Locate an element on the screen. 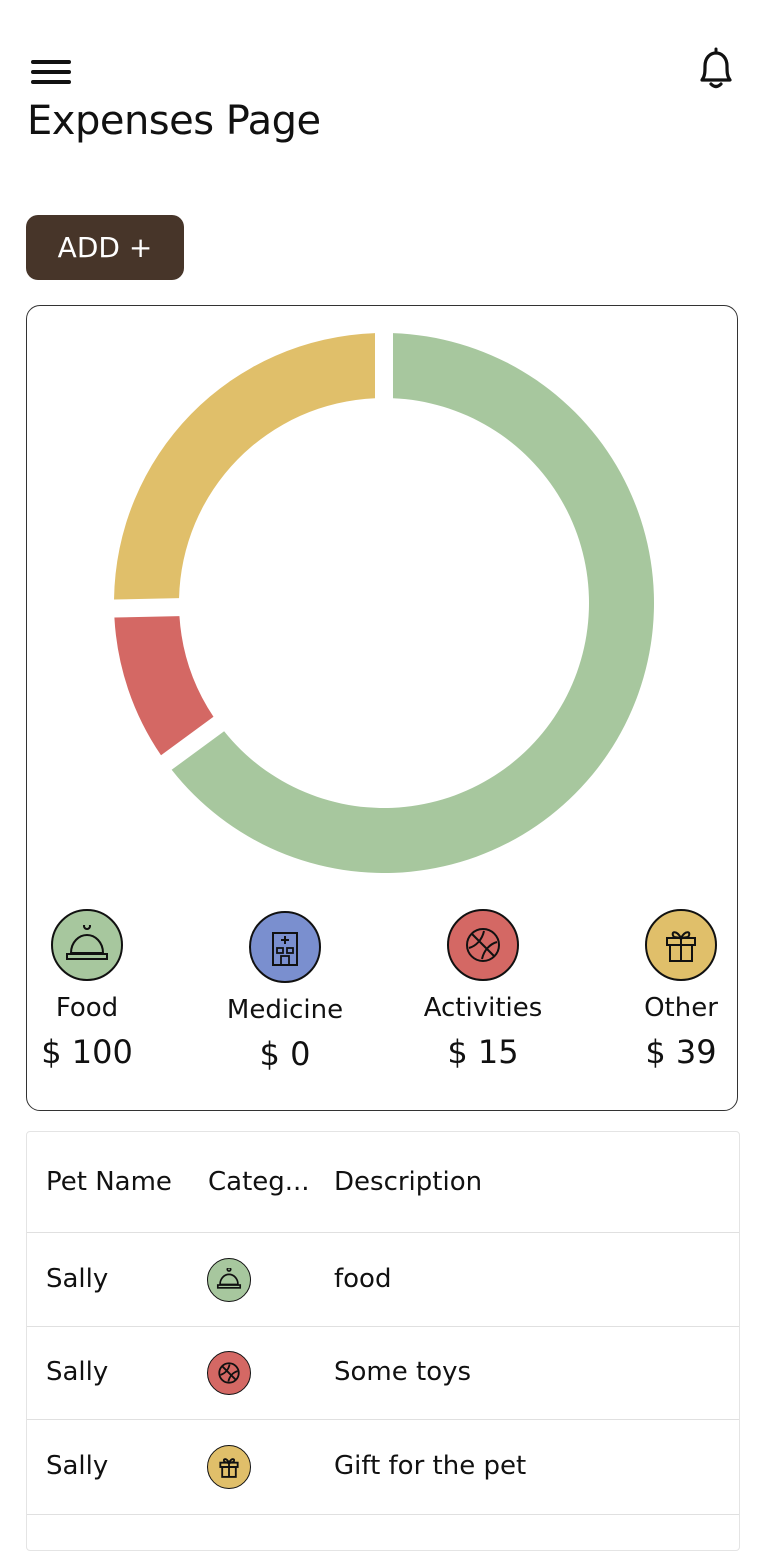 This screenshot has width=766, height=1551. table-header-row: Pet Name Categ... Description is located at coordinates (383, 1182).